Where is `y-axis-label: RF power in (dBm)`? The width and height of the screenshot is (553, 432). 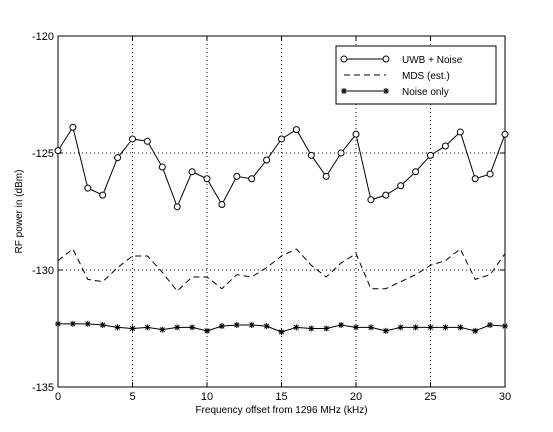
y-axis-label: RF power in (dBm) is located at coordinates (19, 212).